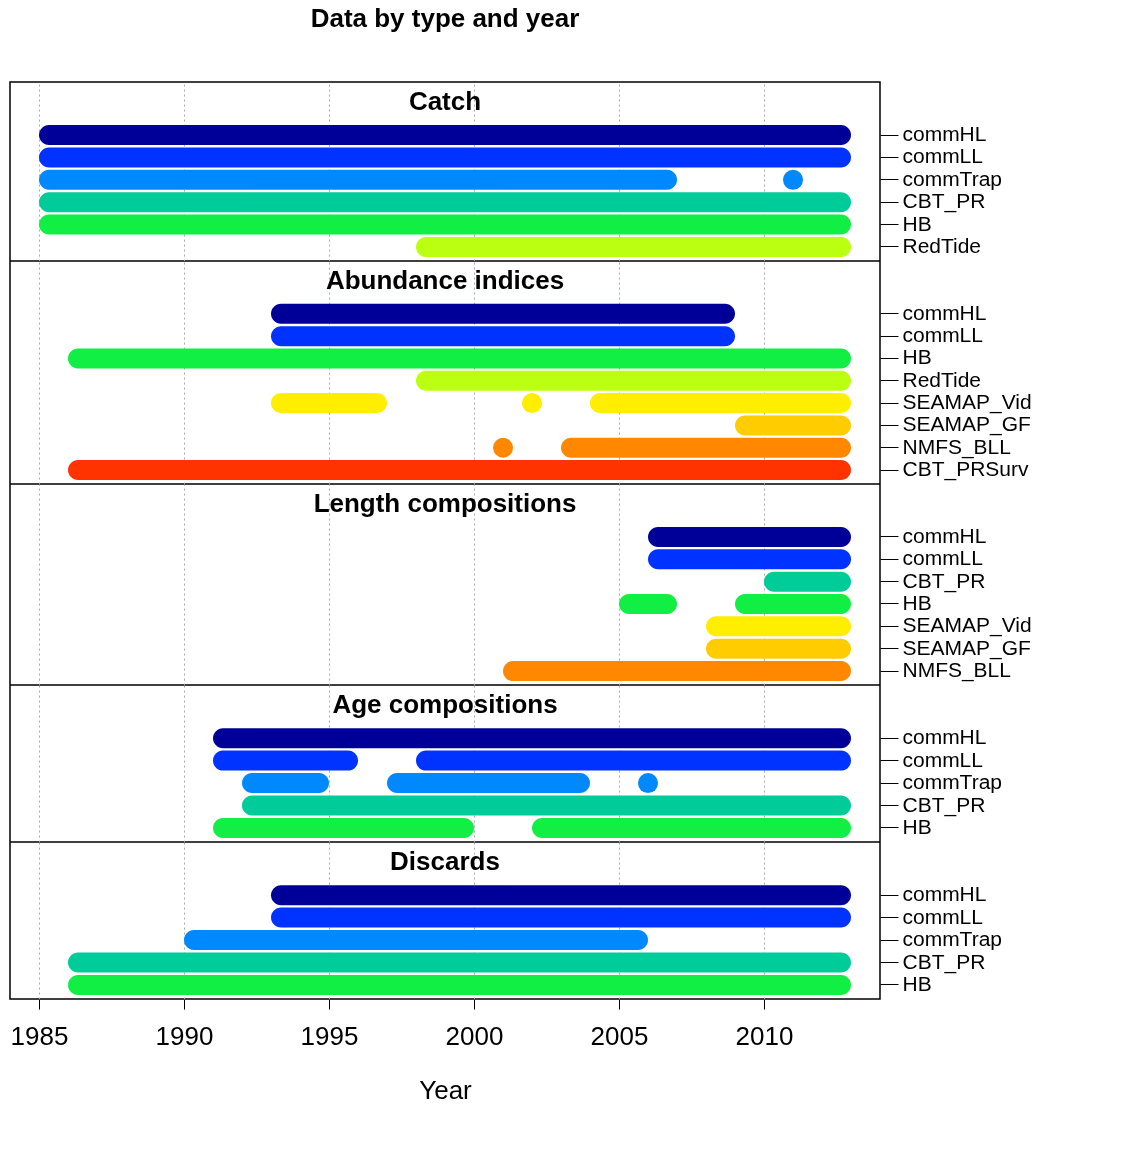 The width and height of the screenshot is (1122, 1154). What do you see at coordinates (445, 502) in the screenshot?
I see `chart-title: Length compositions` at bounding box center [445, 502].